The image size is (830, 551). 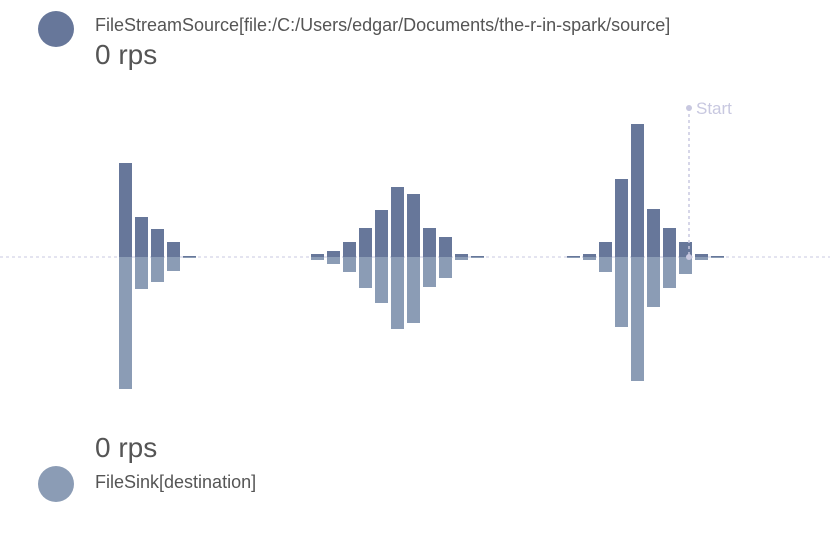 I want to click on source-rate: 0 rps, so click(x=126, y=54).